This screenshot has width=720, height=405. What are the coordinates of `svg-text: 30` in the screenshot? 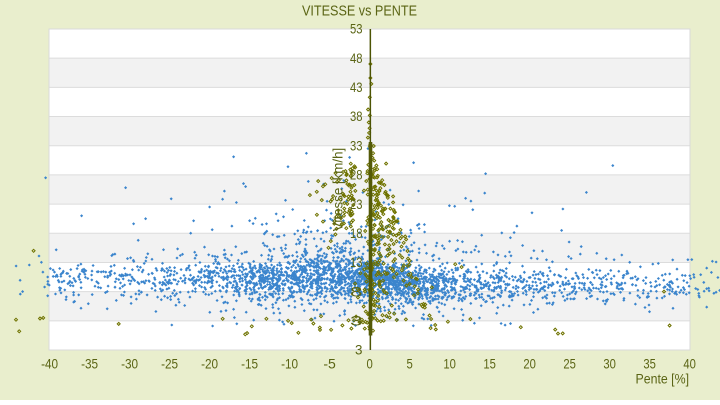 It's located at (609, 364).